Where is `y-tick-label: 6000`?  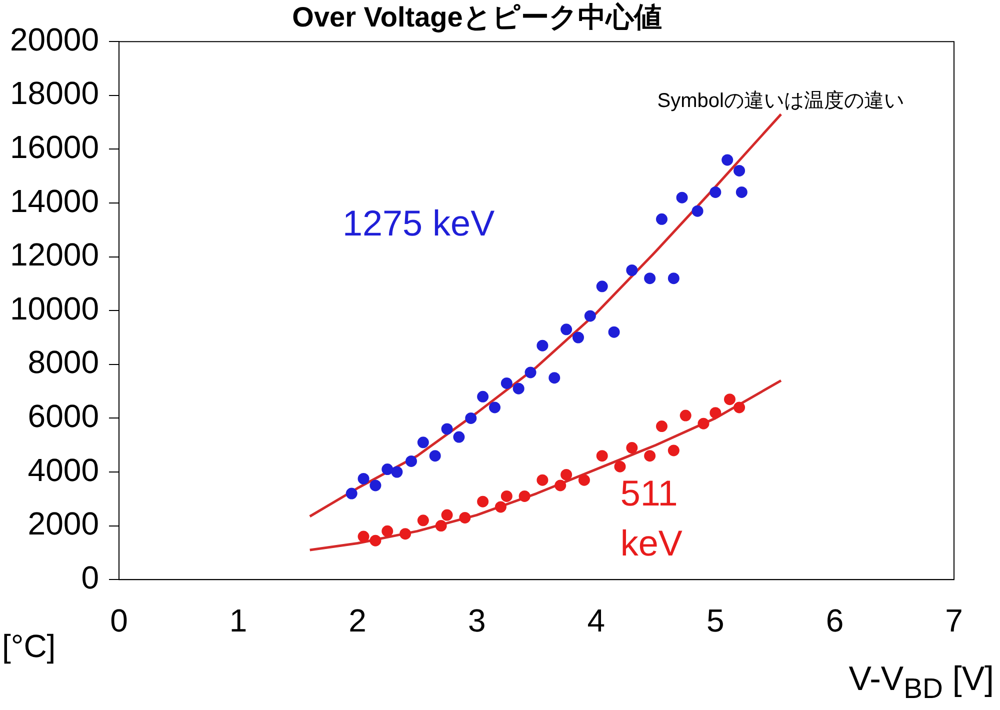 y-tick-label: 6000 is located at coordinates (63, 416).